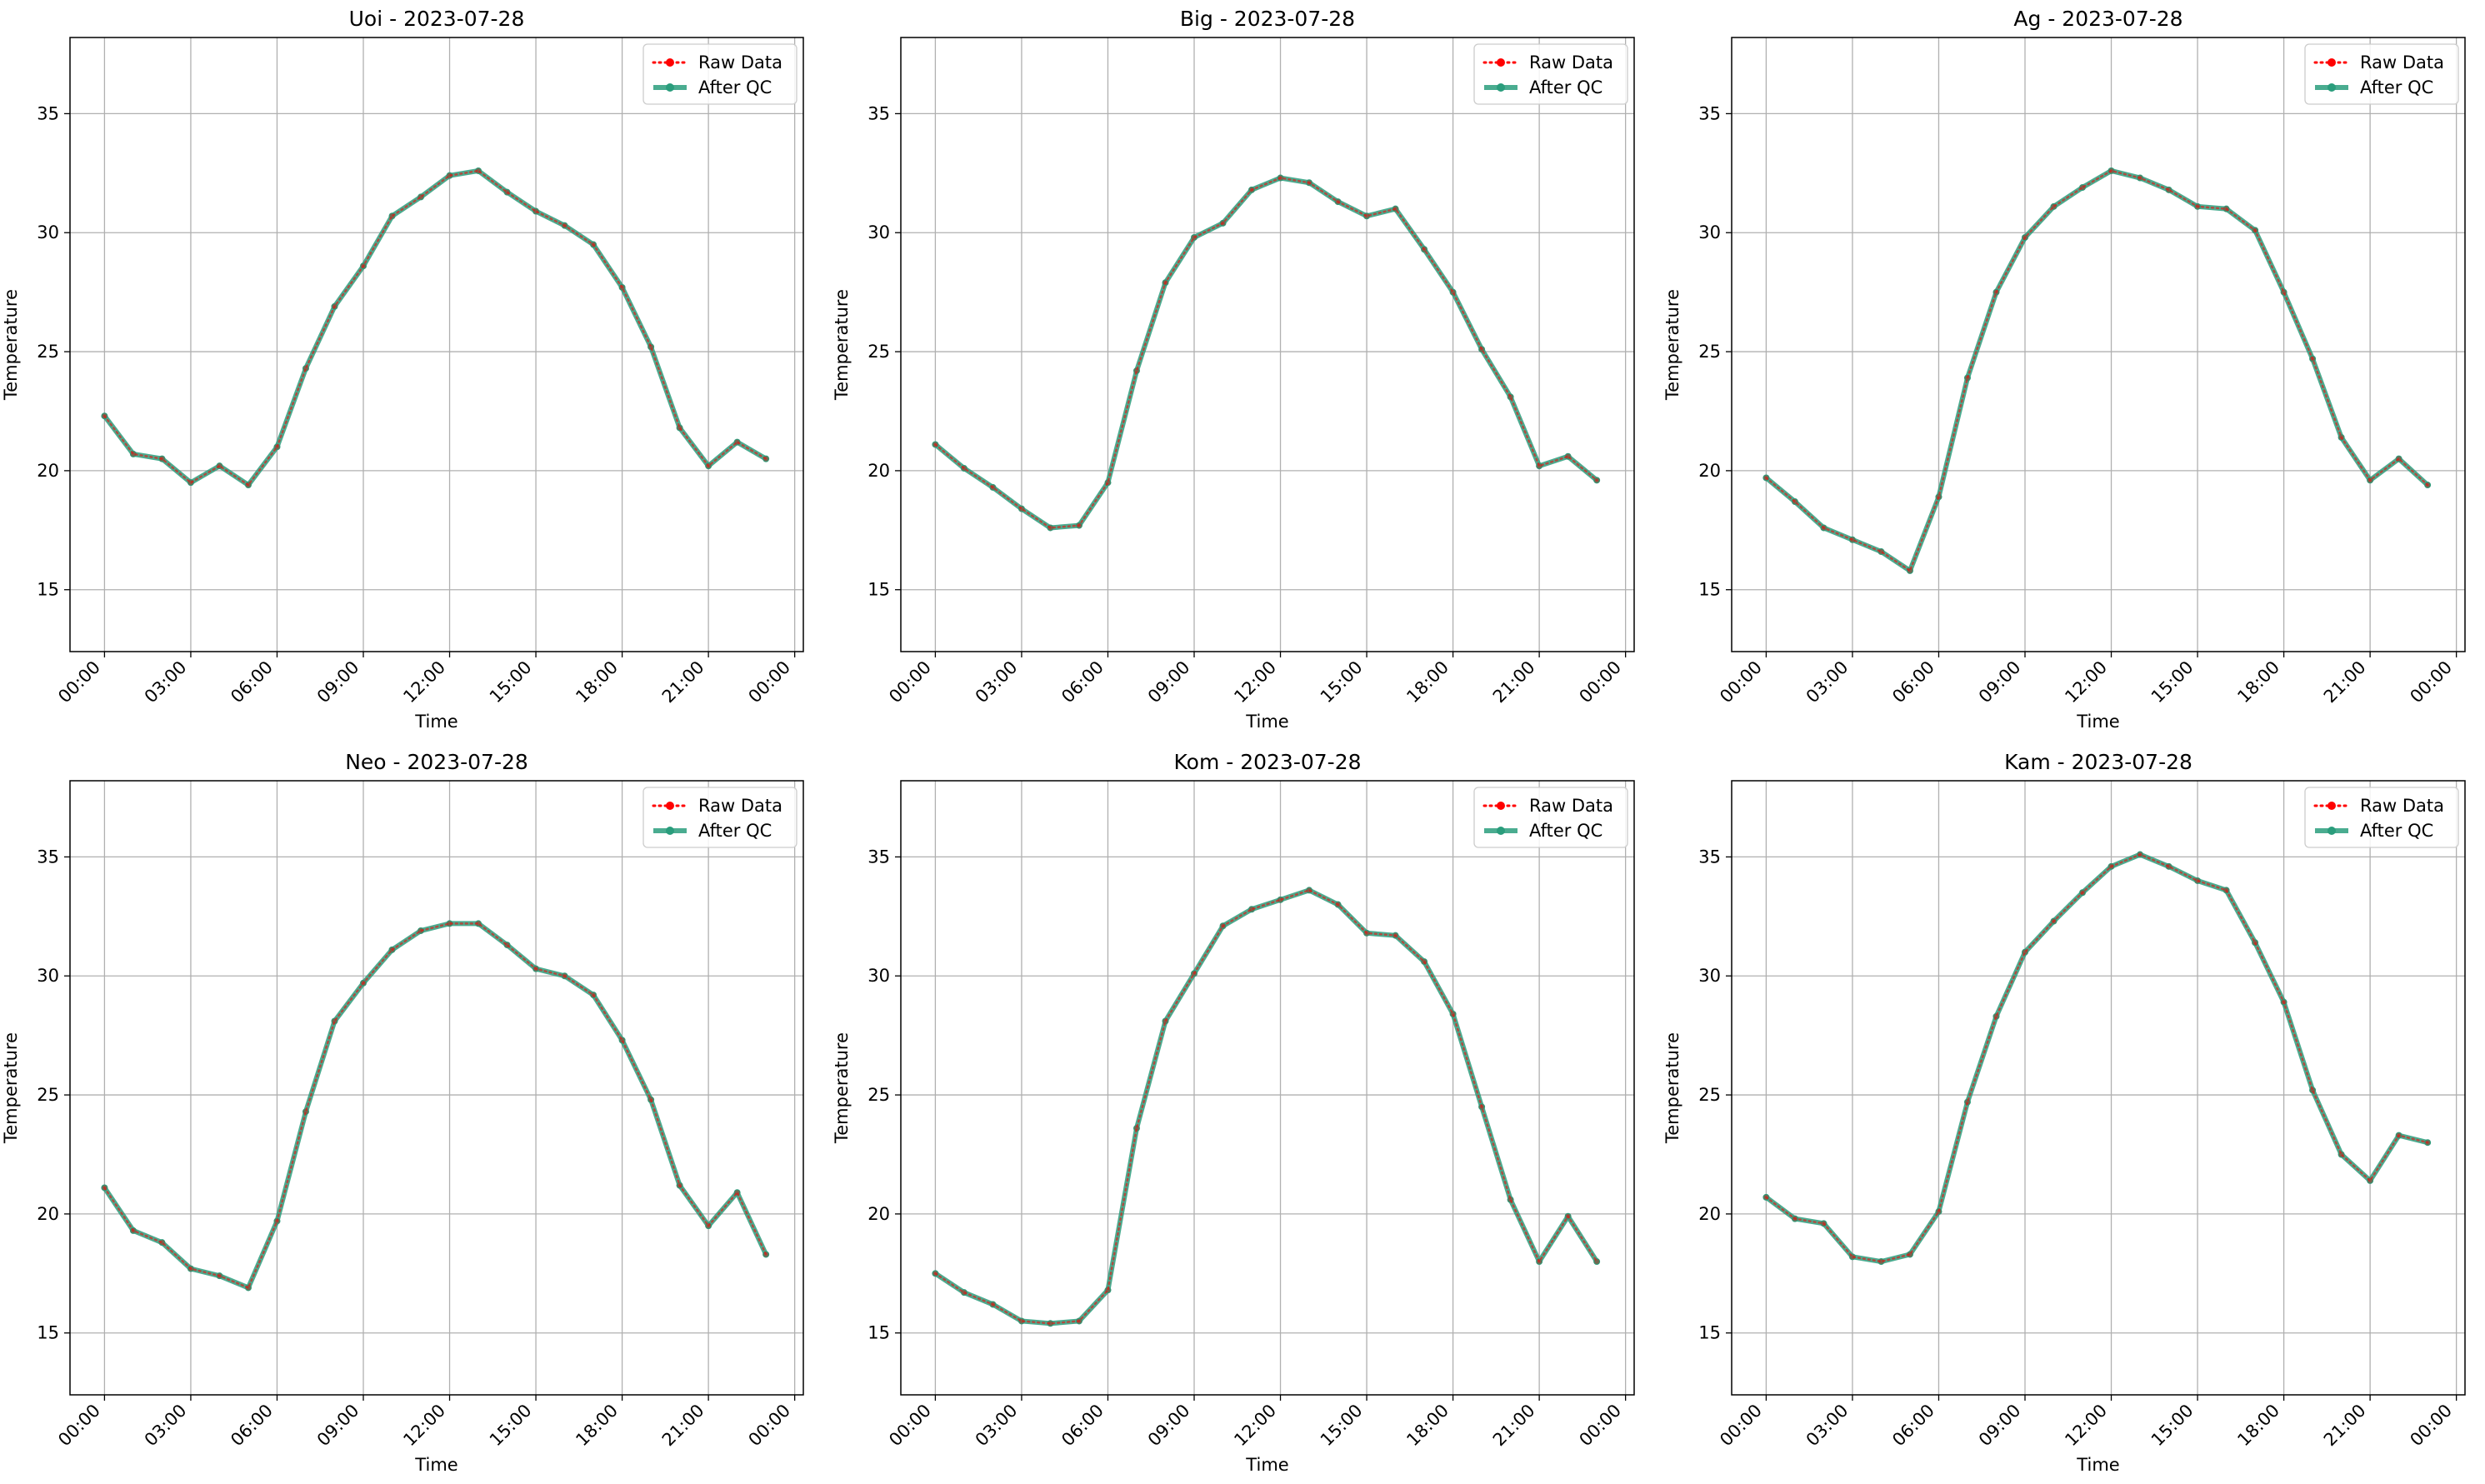  Describe the element at coordinates (1565, 87) in the screenshot. I see `legend-label-after-qc: After QC` at that location.